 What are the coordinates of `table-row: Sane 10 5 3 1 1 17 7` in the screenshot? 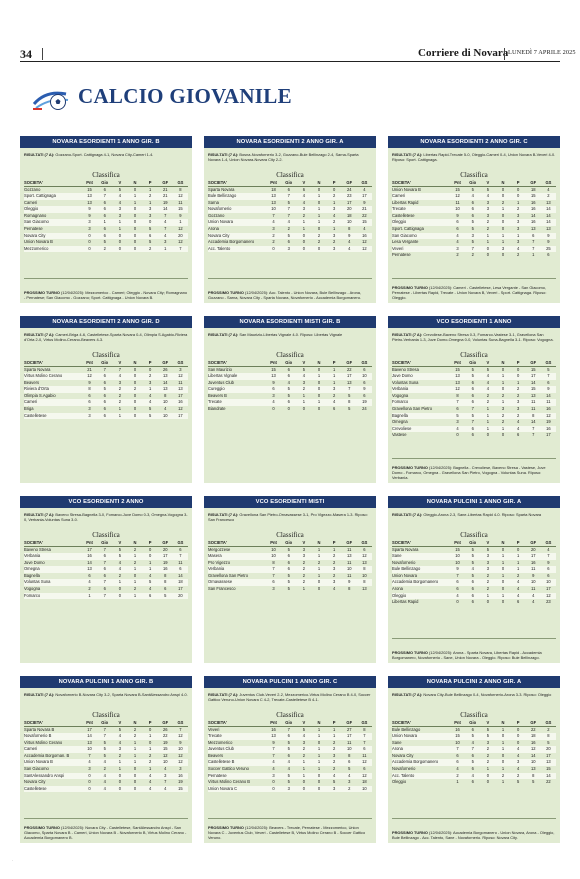 It's located at (474, 556).